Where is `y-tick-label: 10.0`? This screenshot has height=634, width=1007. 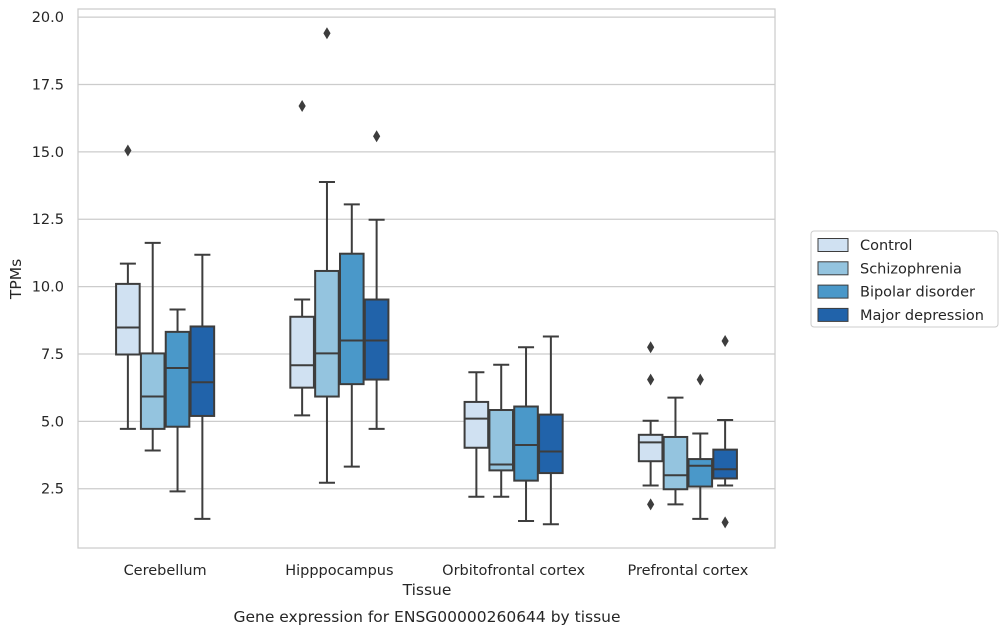 y-tick-label: 10.0 is located at coordinates (48, 288).